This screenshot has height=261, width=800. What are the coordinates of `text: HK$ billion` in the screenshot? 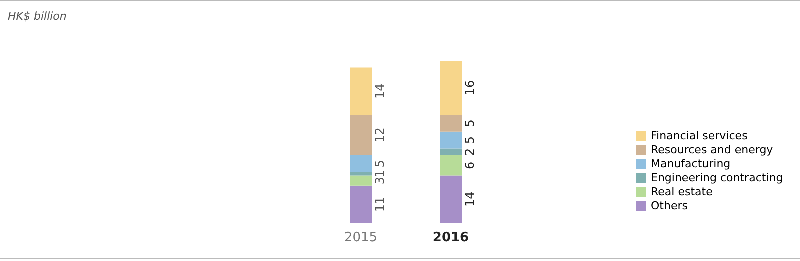 It's located at (37, 16).